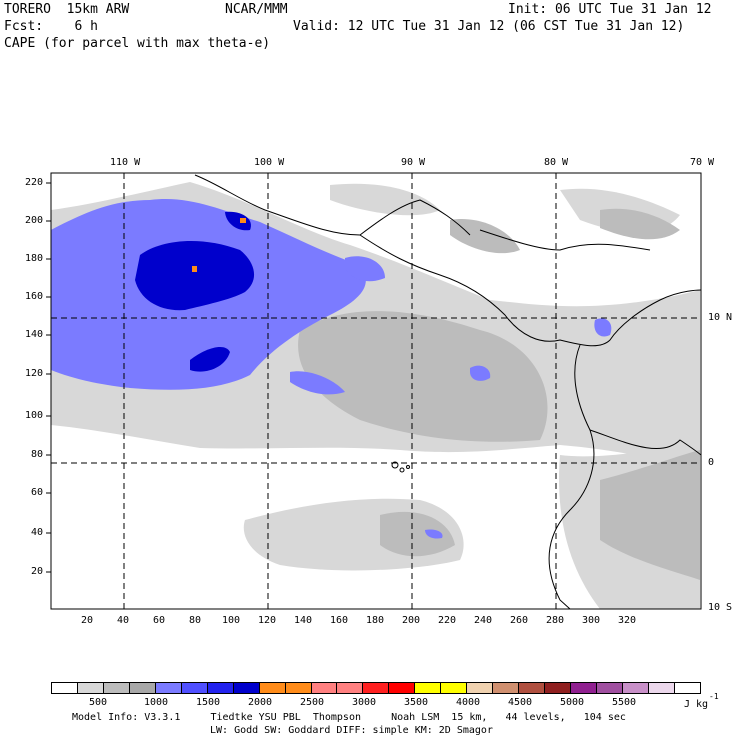  I want to click on init-time: Init: 06 UTC Tue 31 Jan 12, so click(610, 9).